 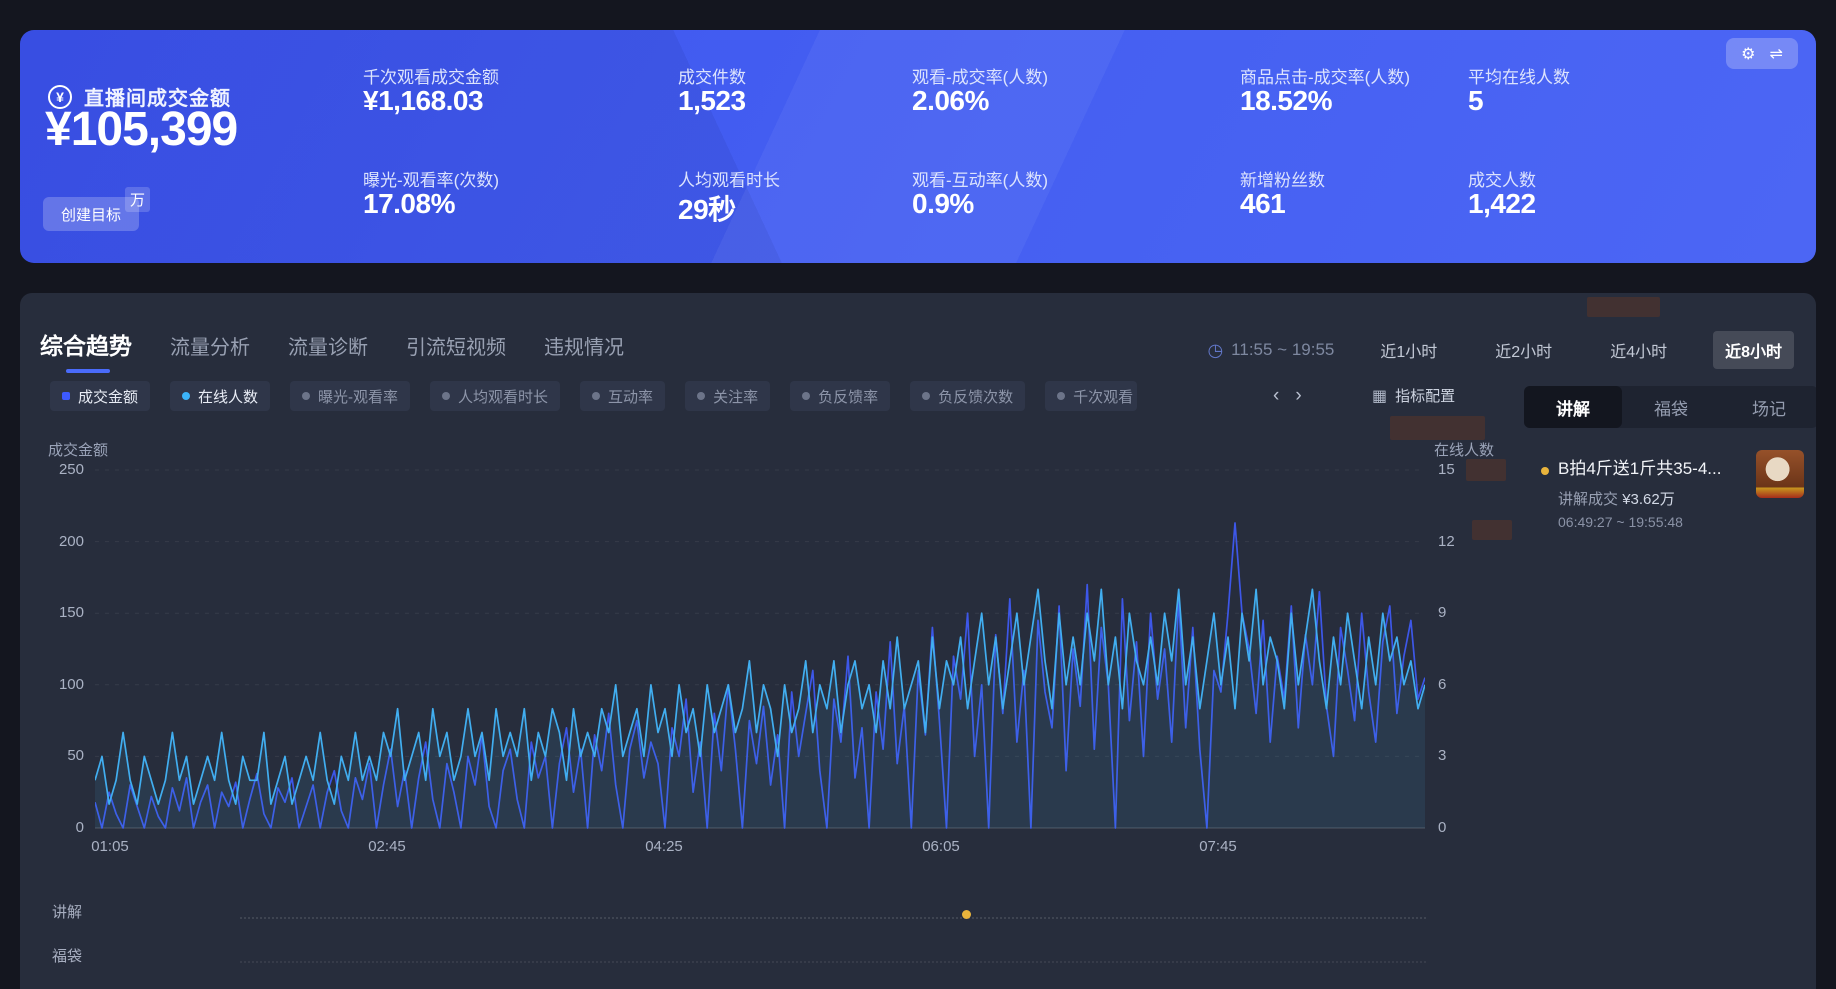 I want to click on chip-per-thousand-views: 千次观看, so click(x=1091, y=396).